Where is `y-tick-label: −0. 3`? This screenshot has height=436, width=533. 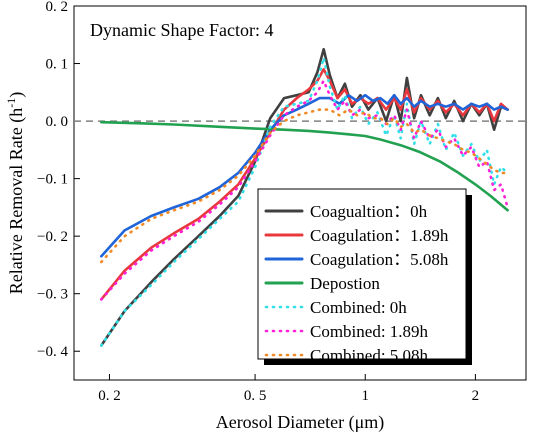
y-tick-label: −0. 3 is located at coordinates (52, 295).